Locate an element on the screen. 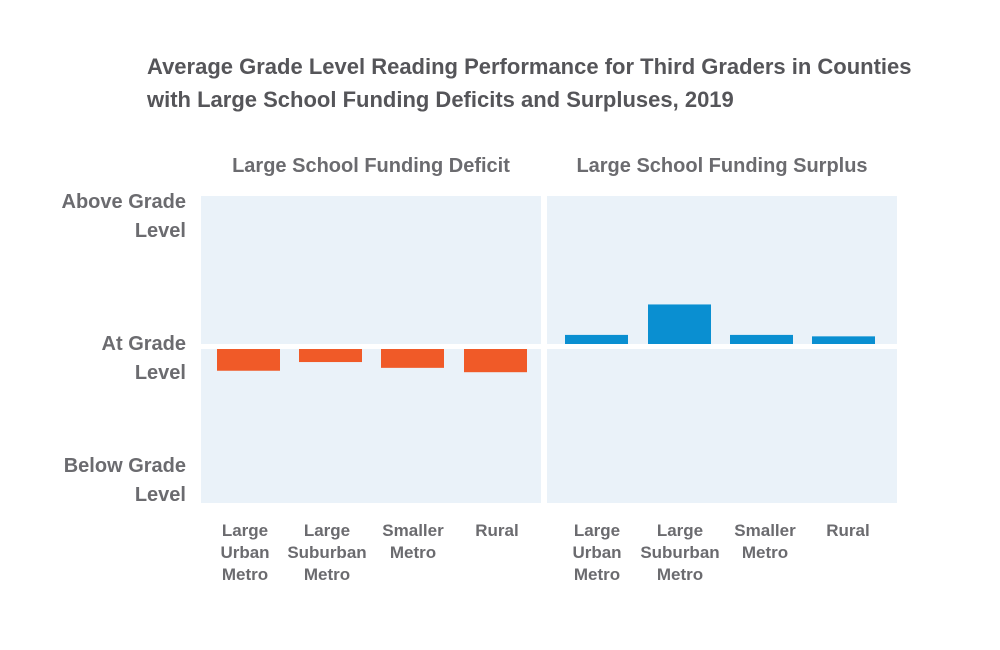  y-tick-label-above-line-2: Level is located at coordinates (160, 231).